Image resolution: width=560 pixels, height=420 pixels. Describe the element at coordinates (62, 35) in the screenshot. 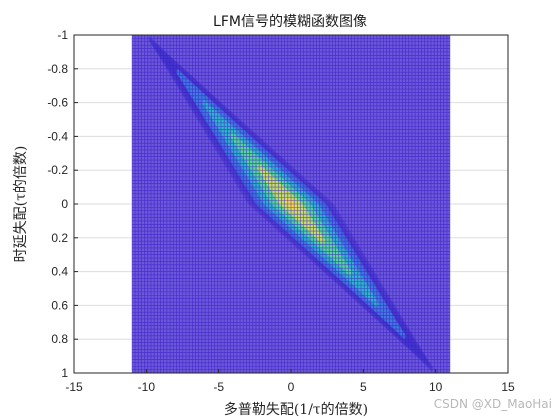

I see `y-tick-label: -1` at that location.